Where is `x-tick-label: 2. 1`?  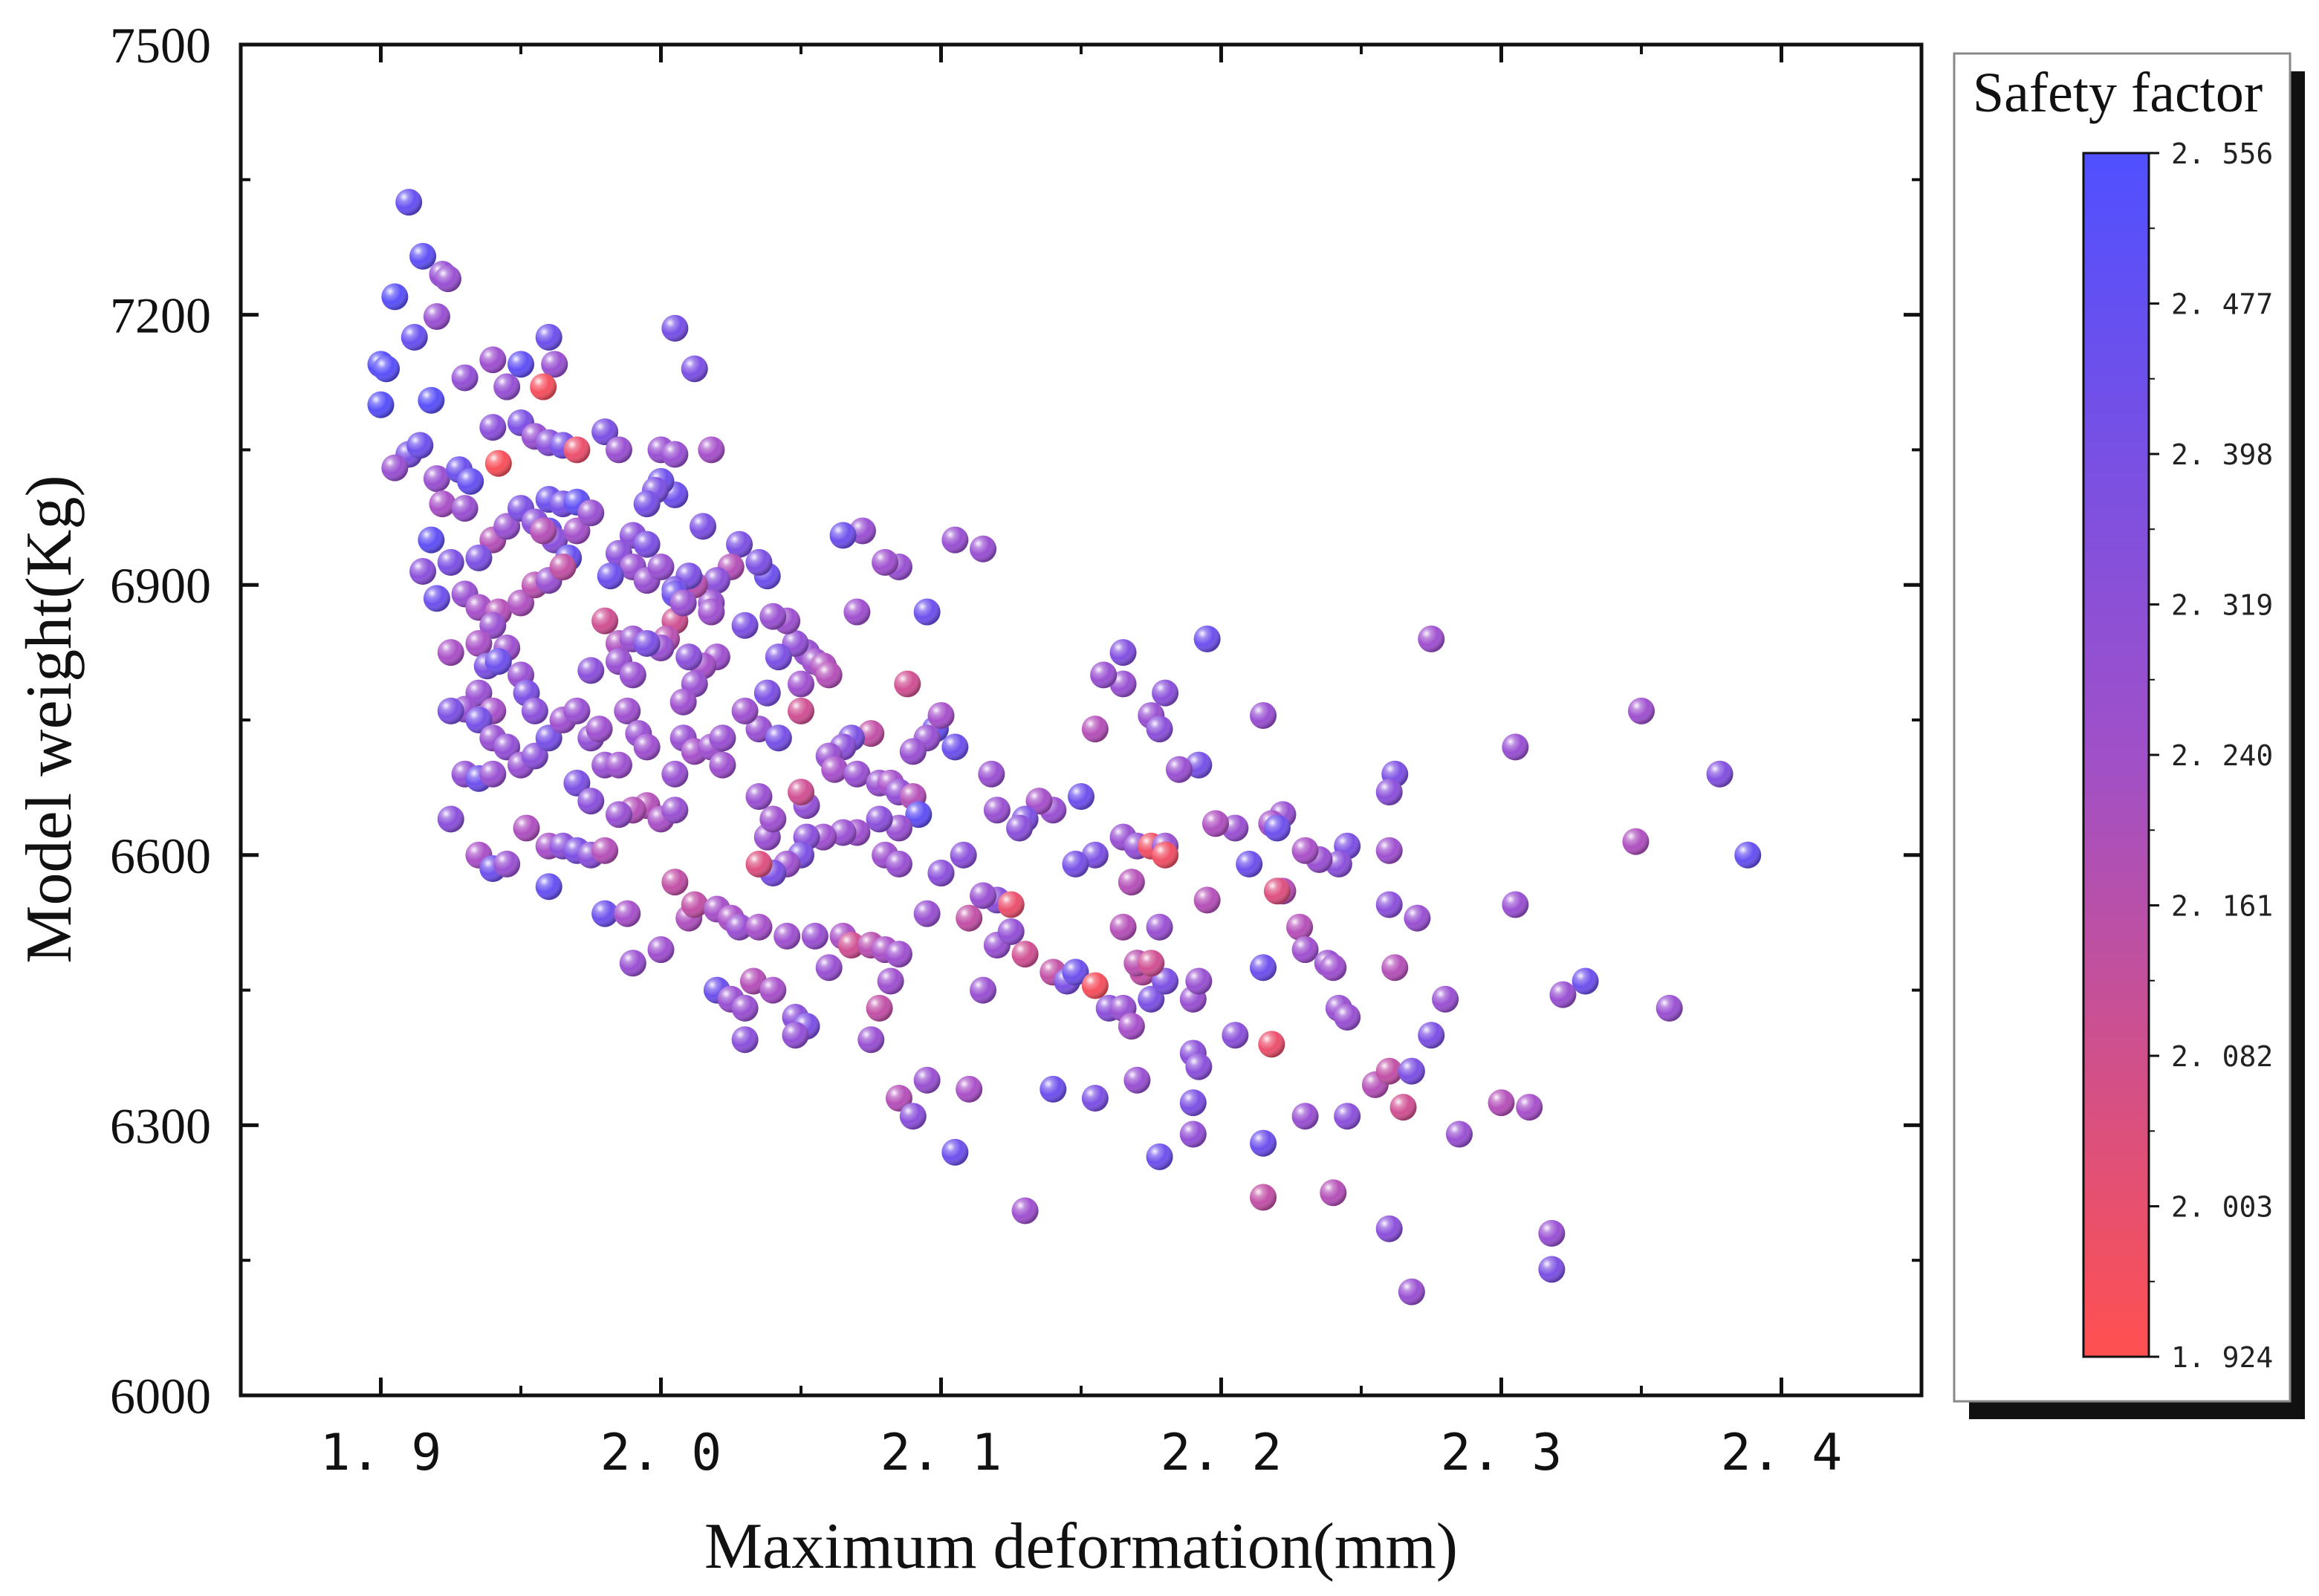 x-tick-label: 2. 1 is located at coordinates (941, 1453).